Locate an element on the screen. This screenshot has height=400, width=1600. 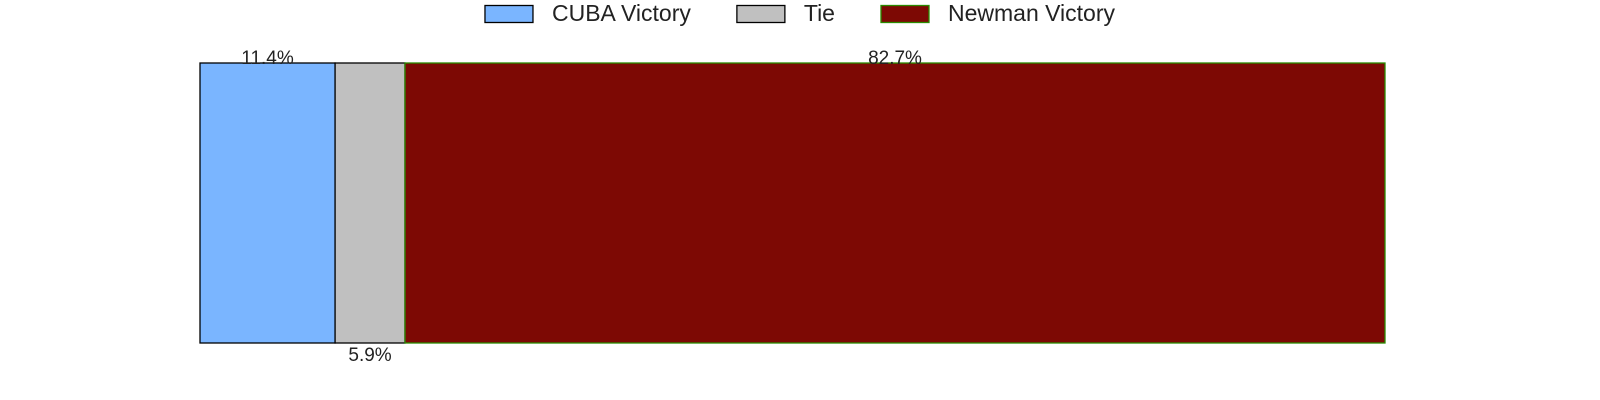
legend-label-tie: Tie is located at coordinates (819, 13).